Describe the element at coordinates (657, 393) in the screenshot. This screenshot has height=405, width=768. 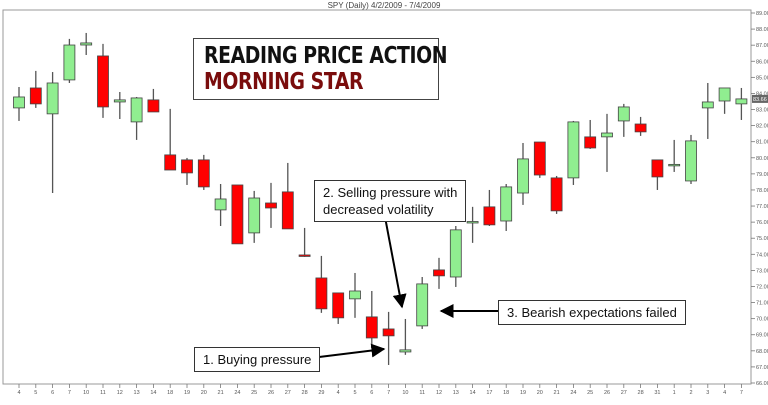
I see `x-tick-label: 31` at that location.